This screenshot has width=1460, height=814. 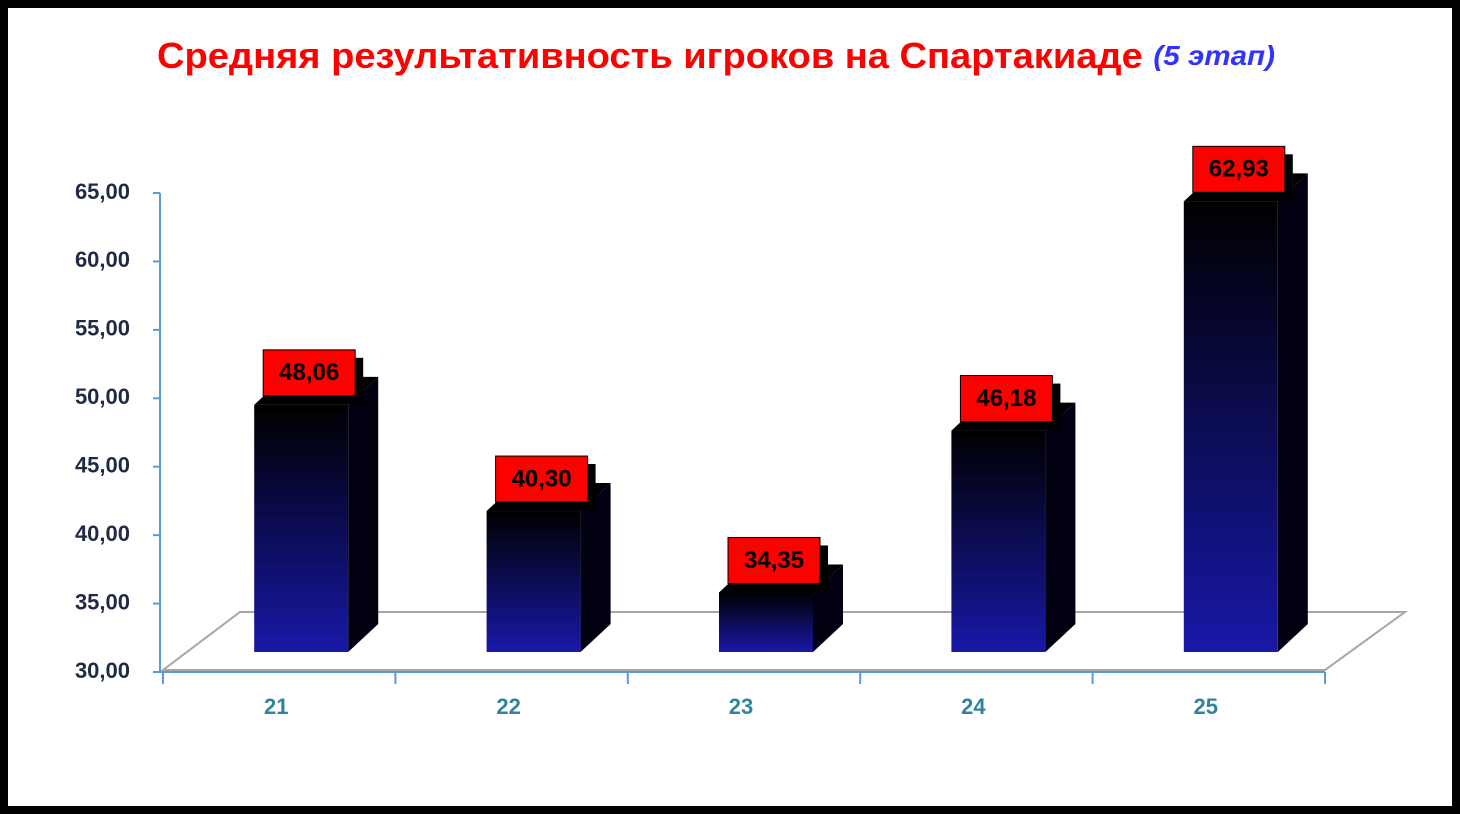 What do you see at coordinates (973, 706) in the screenshot?
I see `x-tick-label: 24` at bounding box center [973, 706].